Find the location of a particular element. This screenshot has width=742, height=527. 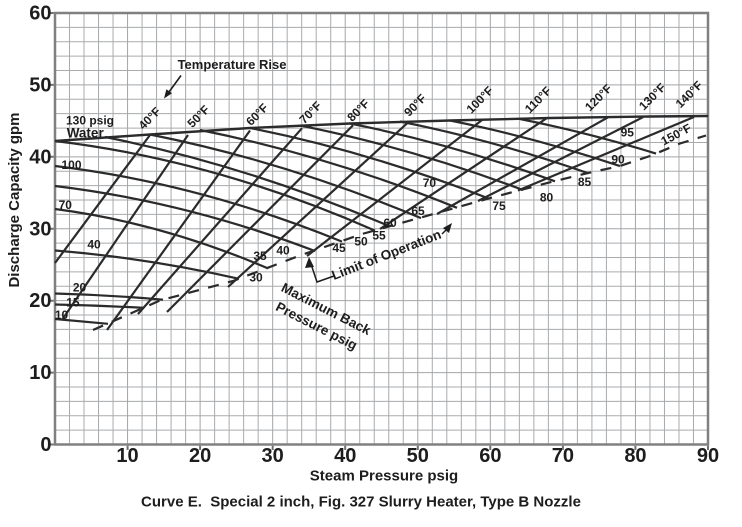

svg-text: Discharge Capacity gpm is located at coordinates (14, 199).